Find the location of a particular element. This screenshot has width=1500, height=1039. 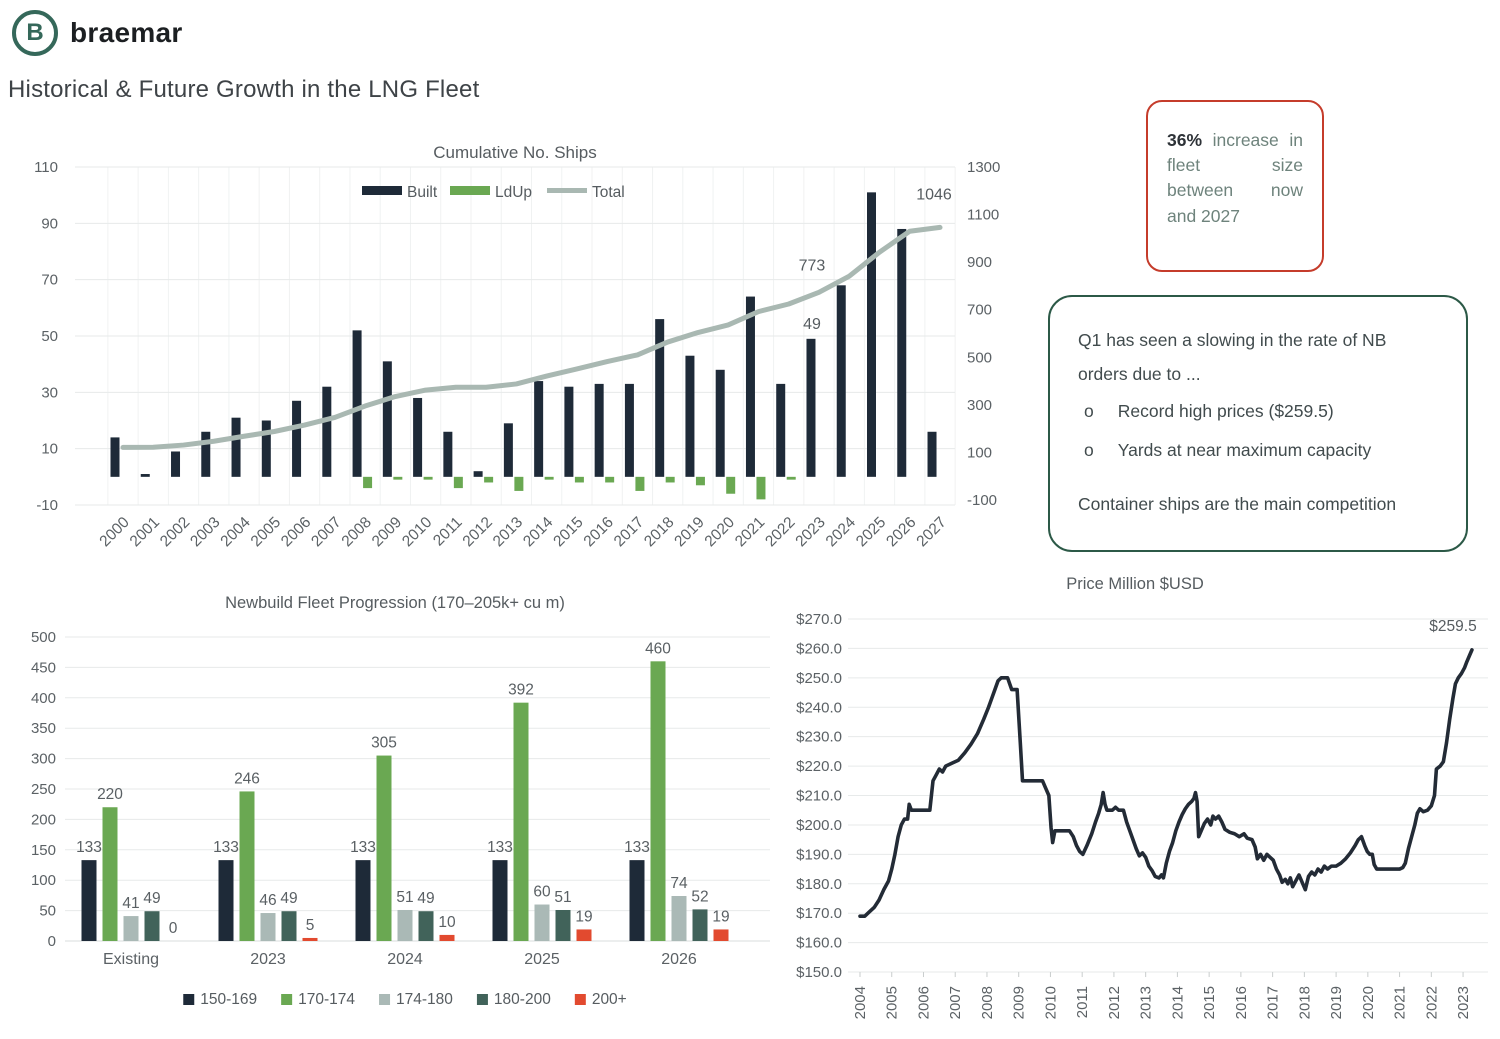

svg-text: -10 is located at coordinates (47, 505).